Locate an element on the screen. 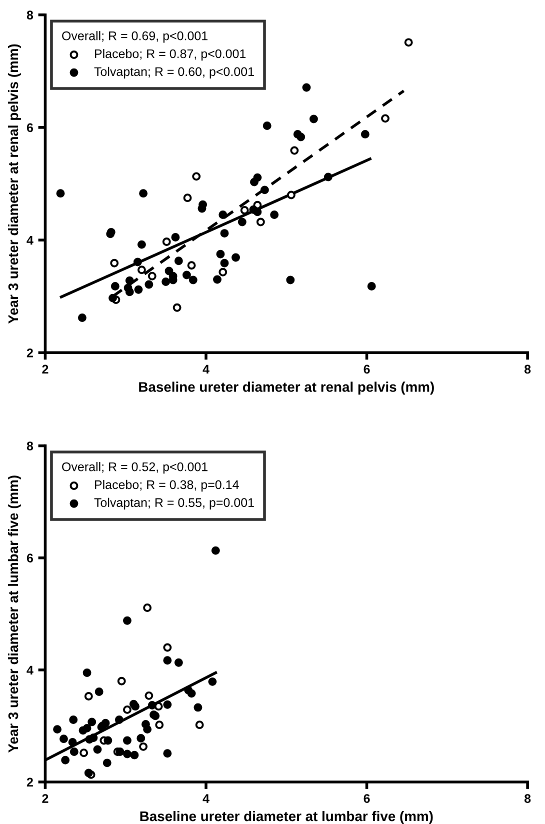  x-axis-title: Baseline ureter diameter at renal pelvis (mm) is located at coordinates (286, 388).